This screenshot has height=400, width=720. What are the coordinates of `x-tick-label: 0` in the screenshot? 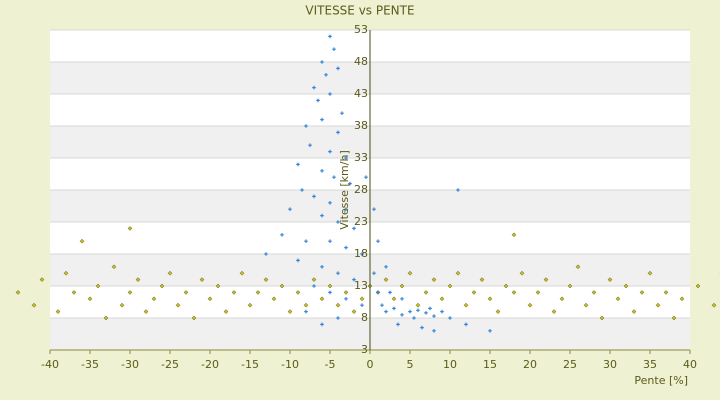 It's located at (370, 364).